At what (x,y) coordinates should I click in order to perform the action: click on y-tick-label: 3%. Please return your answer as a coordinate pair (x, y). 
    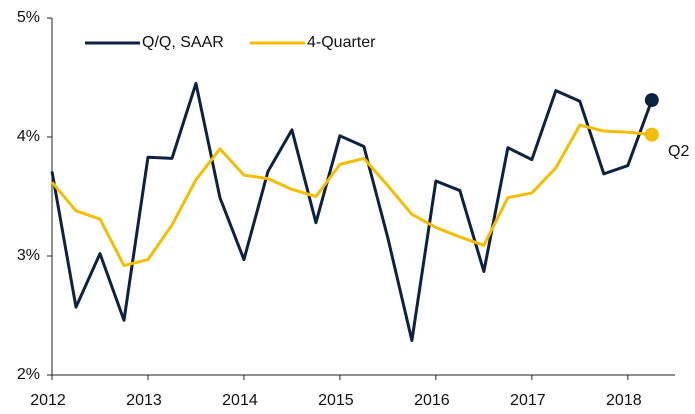
    Looking at the image, I should click on (28, 255).